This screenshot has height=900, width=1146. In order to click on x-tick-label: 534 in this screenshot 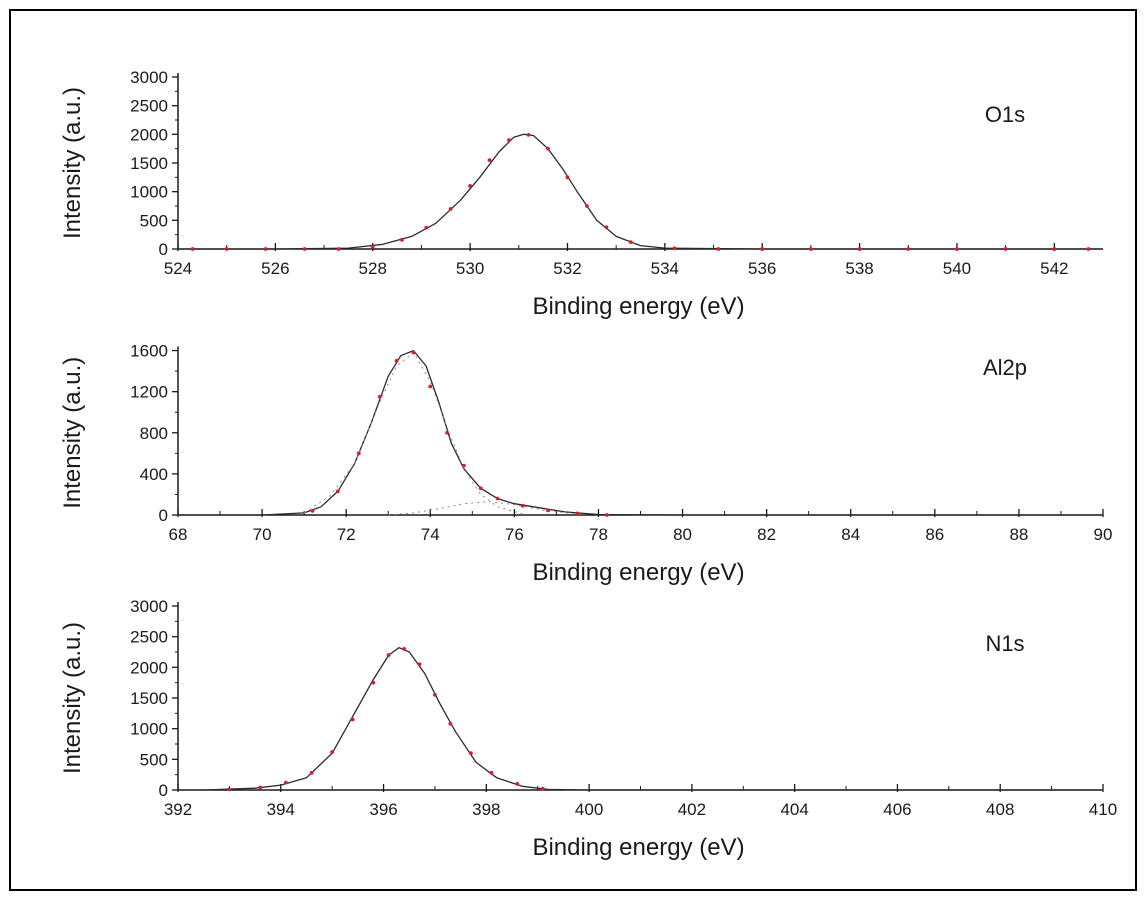, I will do `click(665, 268)`.